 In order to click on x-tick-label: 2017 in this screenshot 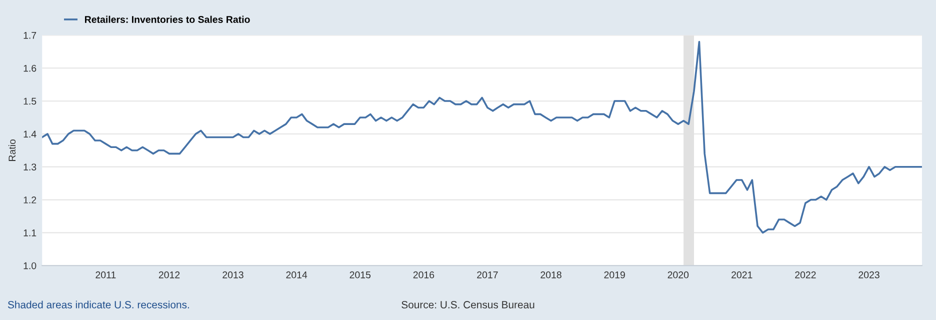, I will do `click(487, 274)`.